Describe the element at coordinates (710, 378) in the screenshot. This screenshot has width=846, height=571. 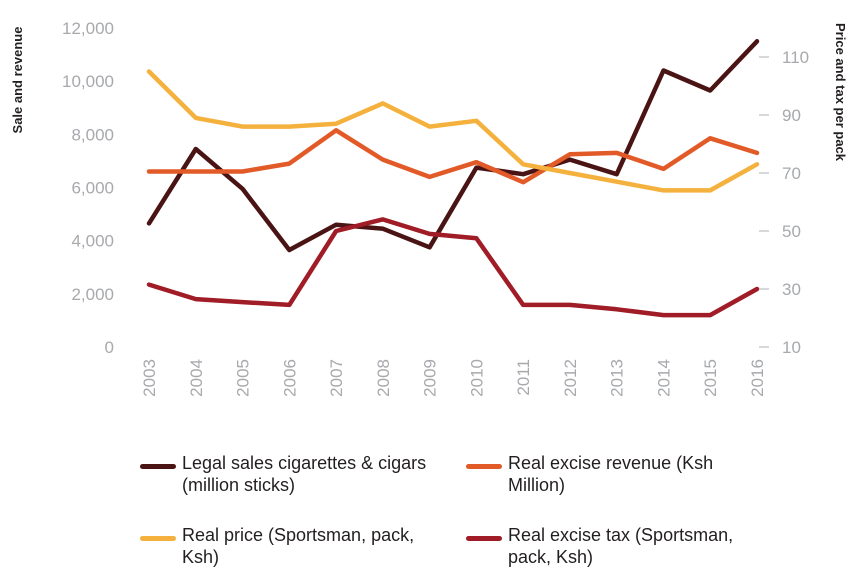
I see `x-tick-label: 2015` at that location.